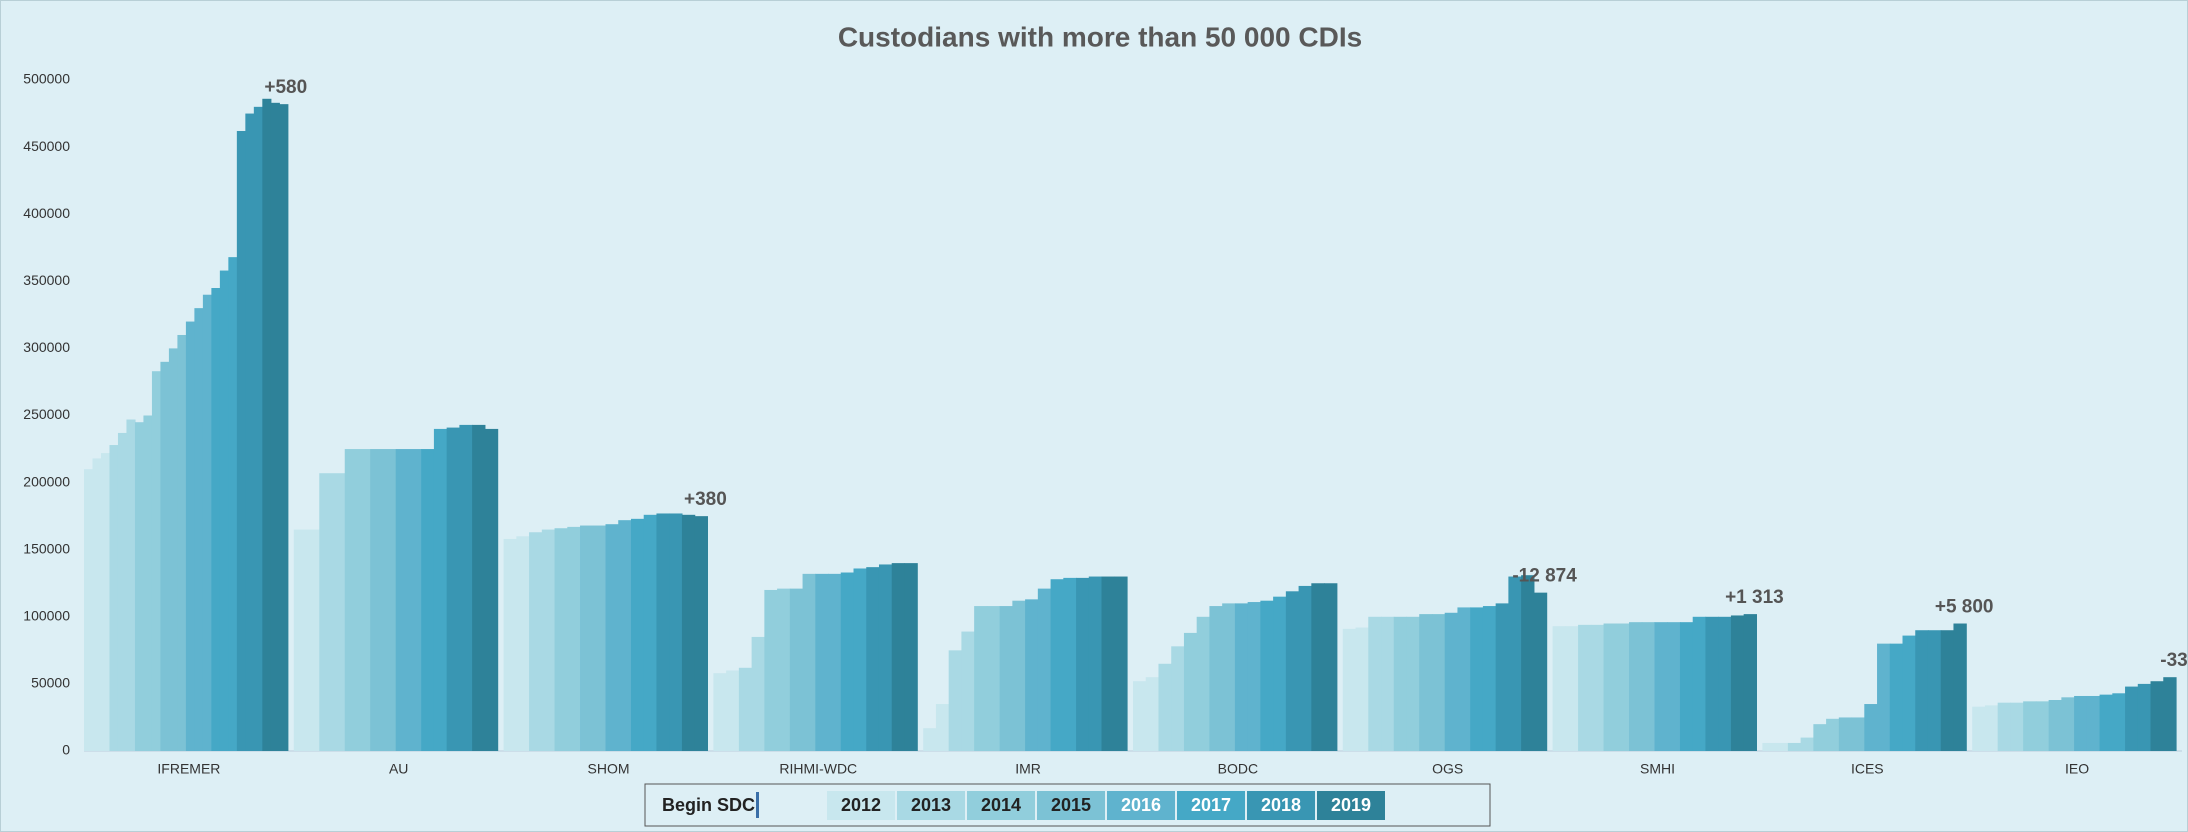  I want to click on y-tick-label: 450000, so click(46, 146).